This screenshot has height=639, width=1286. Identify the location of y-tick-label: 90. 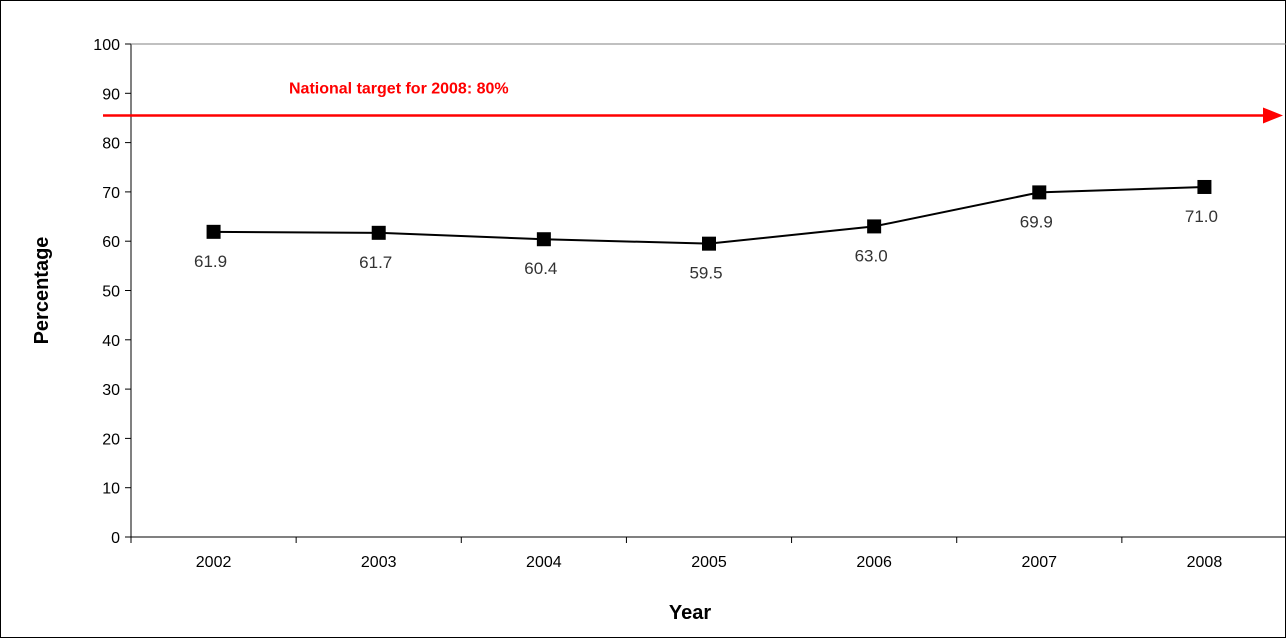
(111, 94).